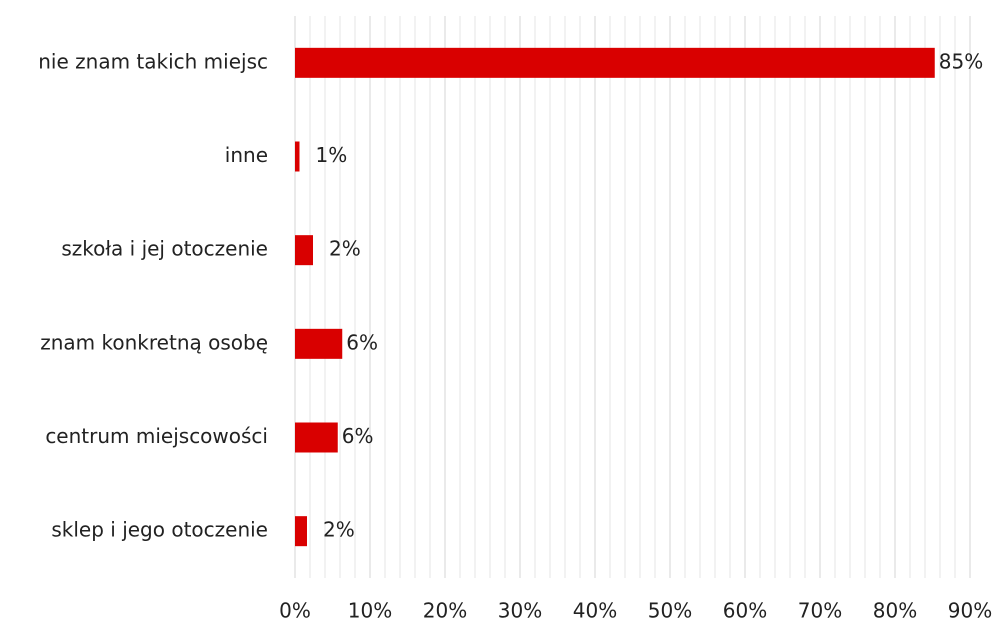 Image resolution: width=996 pixels, height=628 pixels. I want to click on x-tick-label: 90%, so click(970, 611).